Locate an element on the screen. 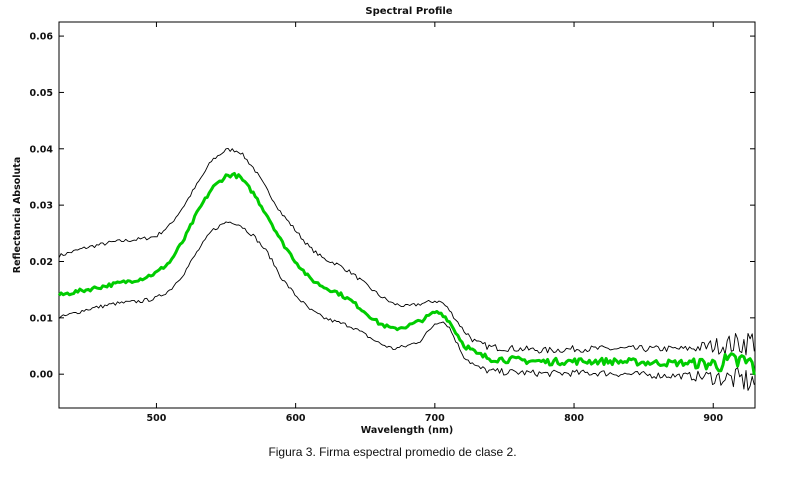 The height and width of the screenshot is (478, 785). y-tick-label: 0.00 is located at coordinates (42, 375).